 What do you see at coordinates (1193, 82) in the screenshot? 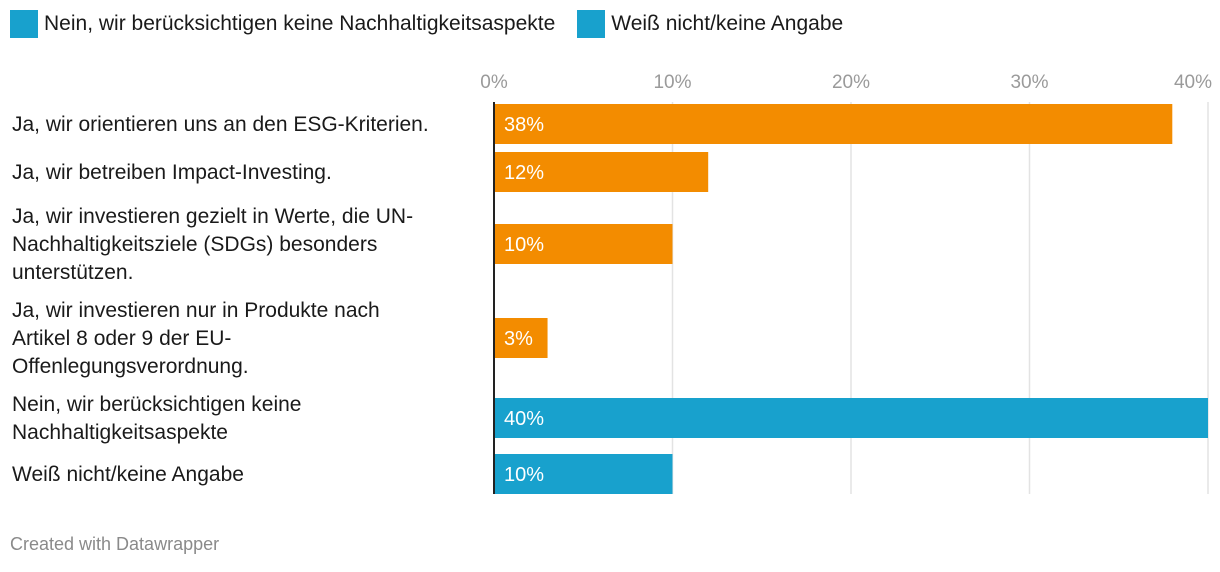
I see `x-tick-label: 40%` at bounding box center [1193, 82].